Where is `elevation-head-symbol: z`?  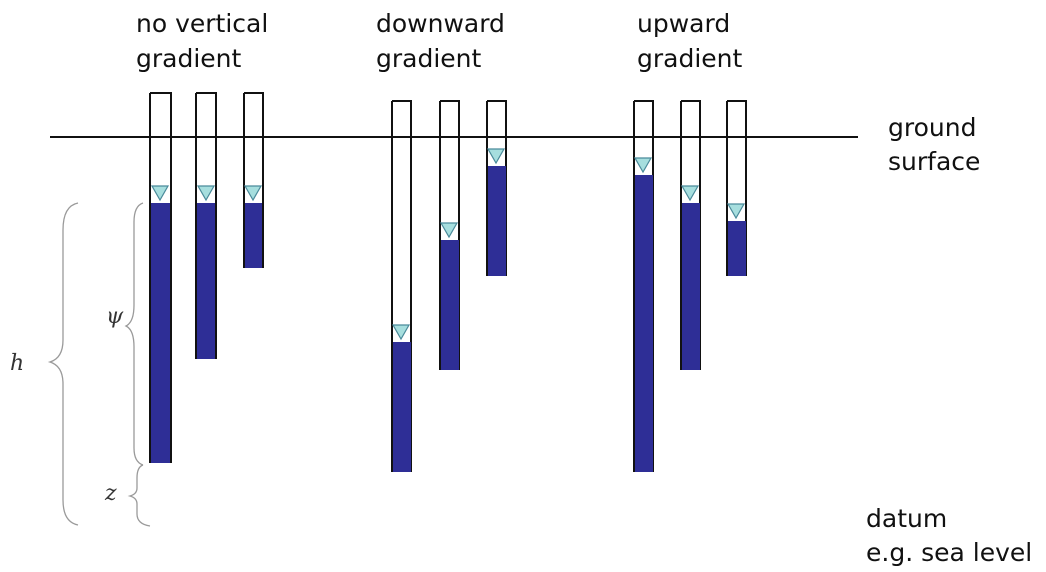 elevation-head-symbol: z is located at coordinates (110, 493).